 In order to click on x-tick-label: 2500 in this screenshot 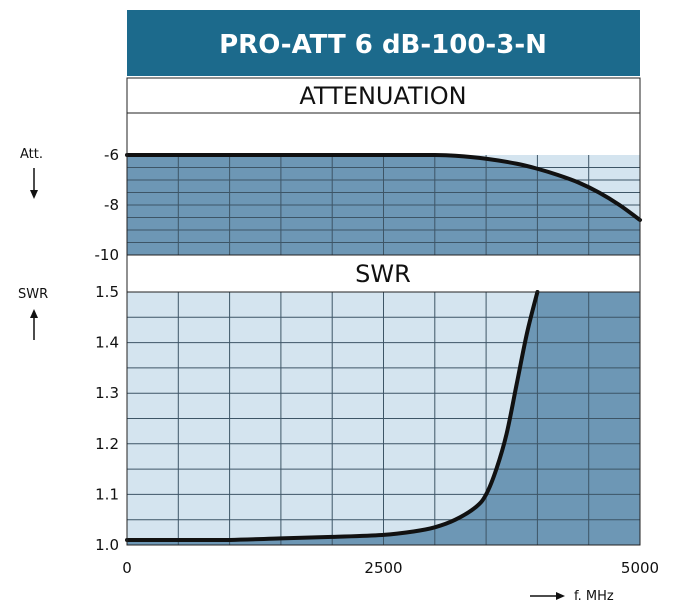, I will do `click(383, 568)`.